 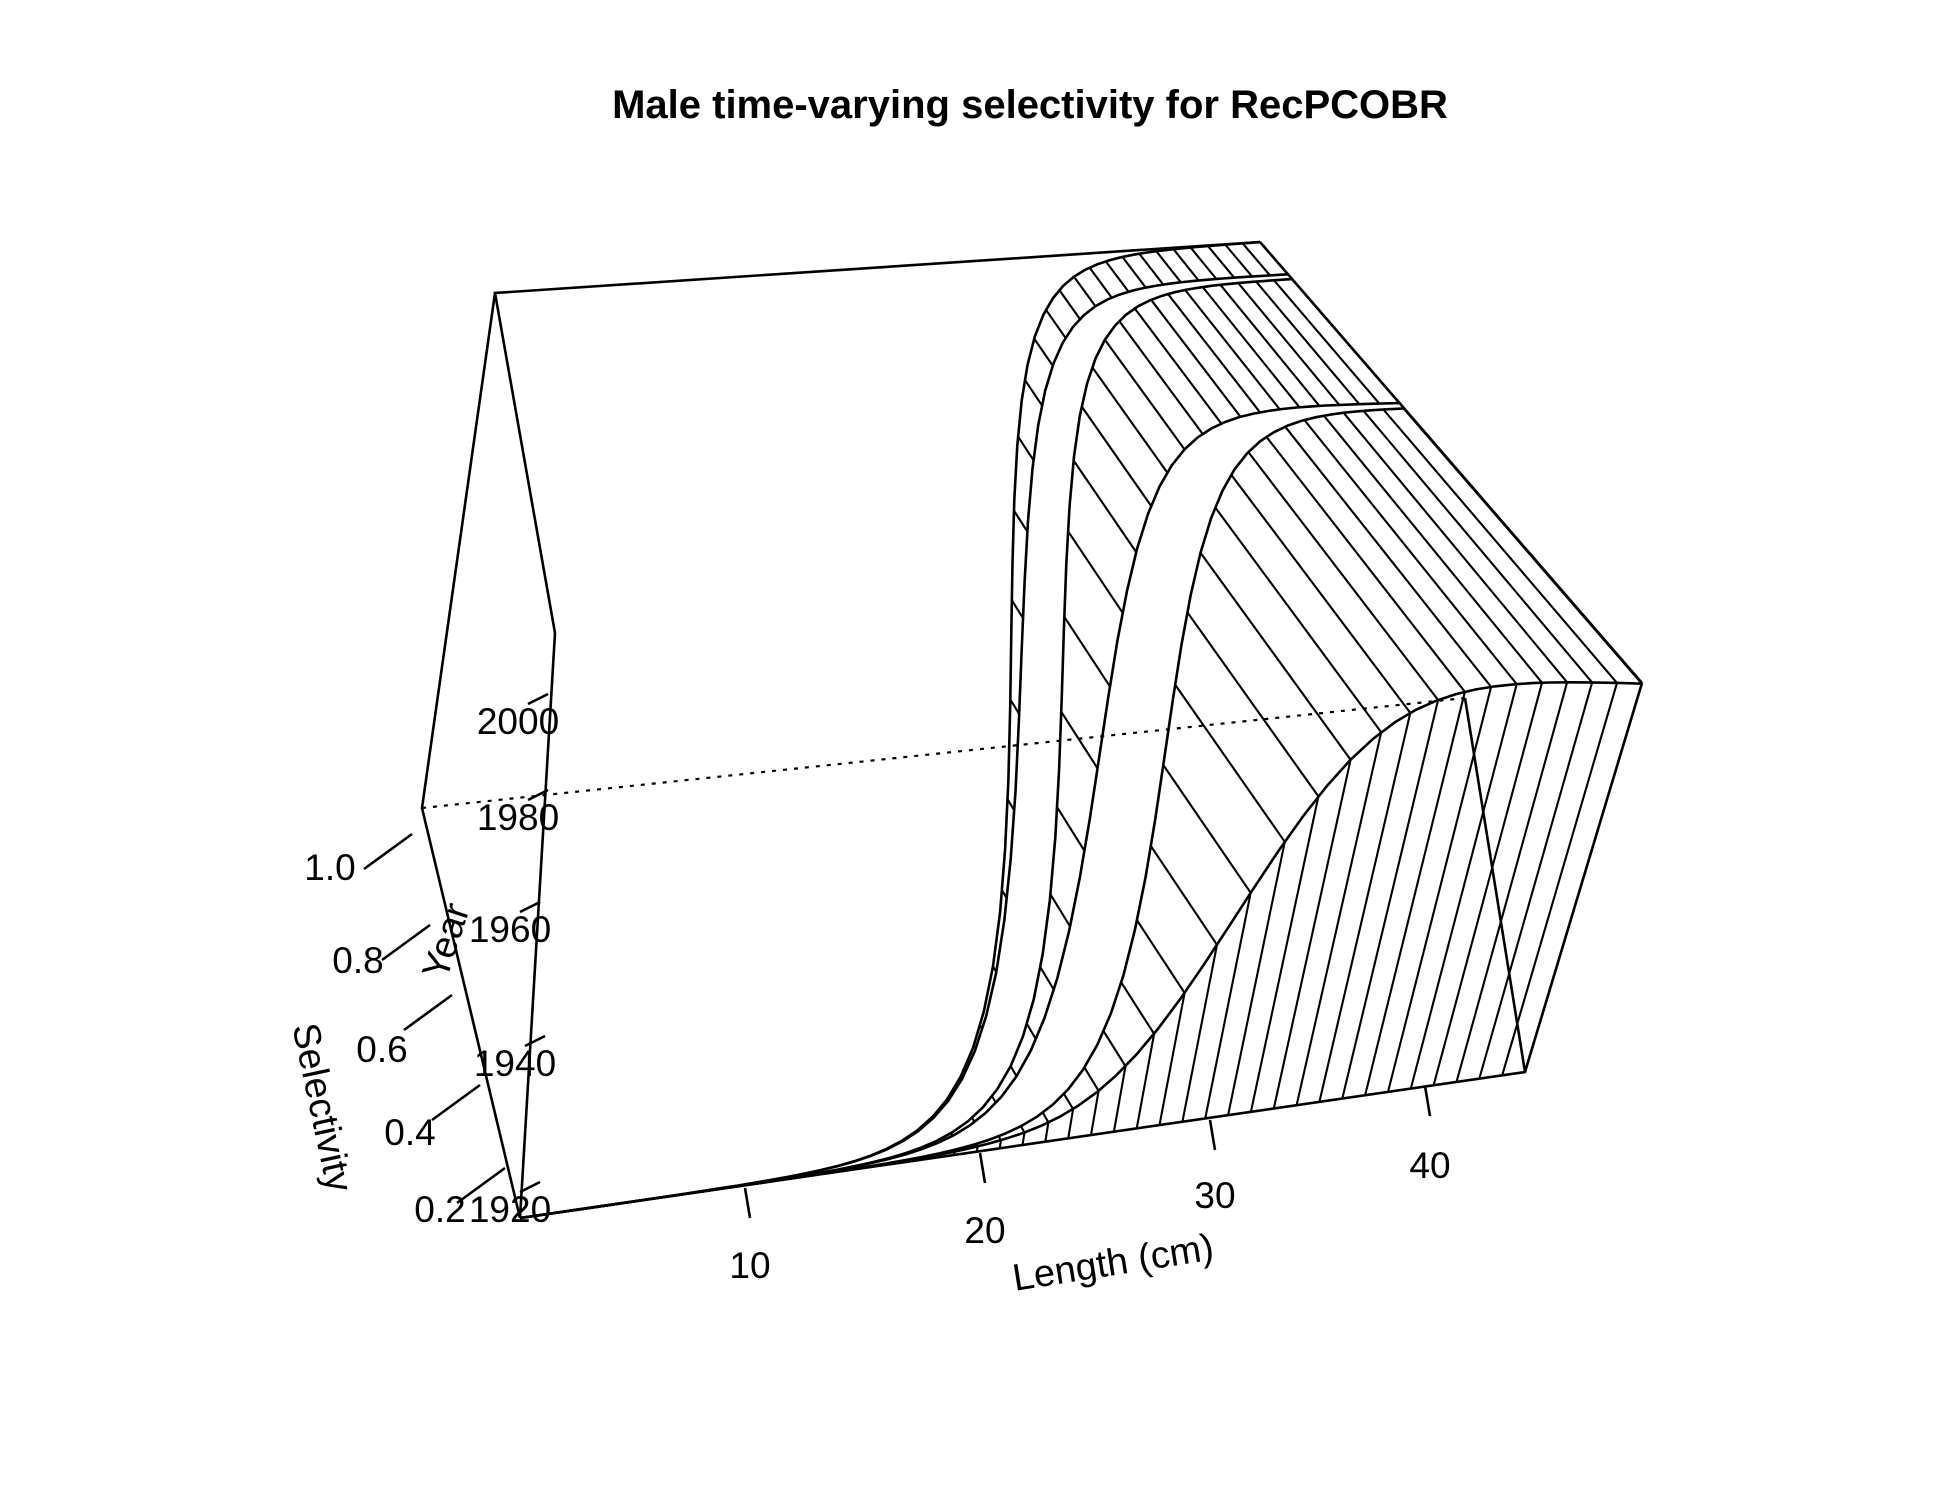 What do you see at coordinates (510, 929) in the screenshot?
I see `y-tick-label: 1960` at bounding box center [510, 929].